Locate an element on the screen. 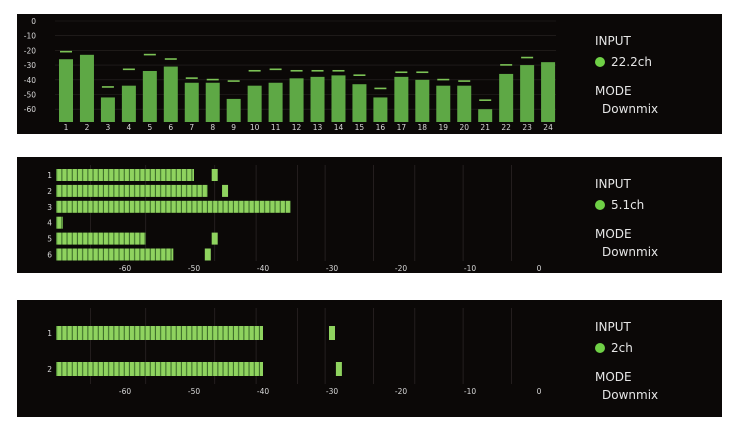 This screenshot has width=738, height=433. channel-label: 23 is located at coordinates (527, 127).